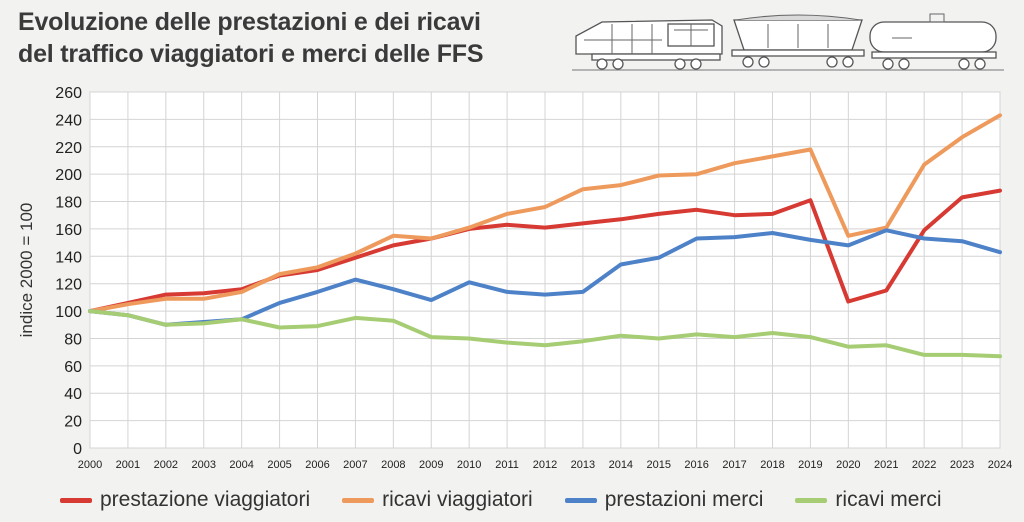 This screenshot has height=522, width=1024. I want to click on x-tick-label: 2016, so click(696, 465).